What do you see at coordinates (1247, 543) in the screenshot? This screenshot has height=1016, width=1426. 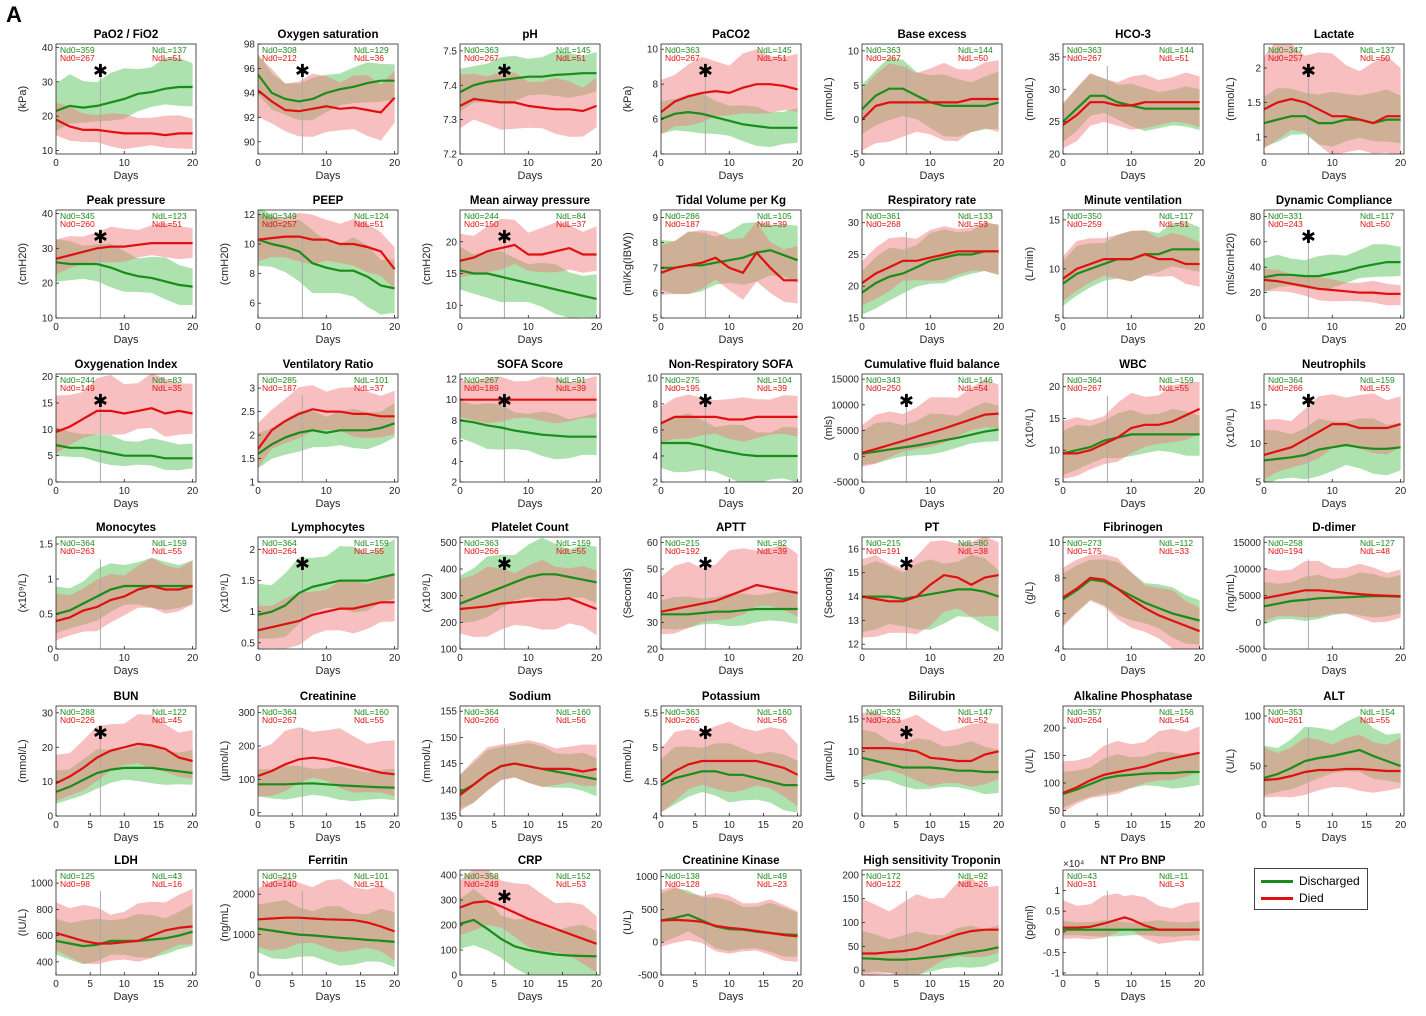 I see `y-tick-label: 15000` at bounding box center [1247, 543].